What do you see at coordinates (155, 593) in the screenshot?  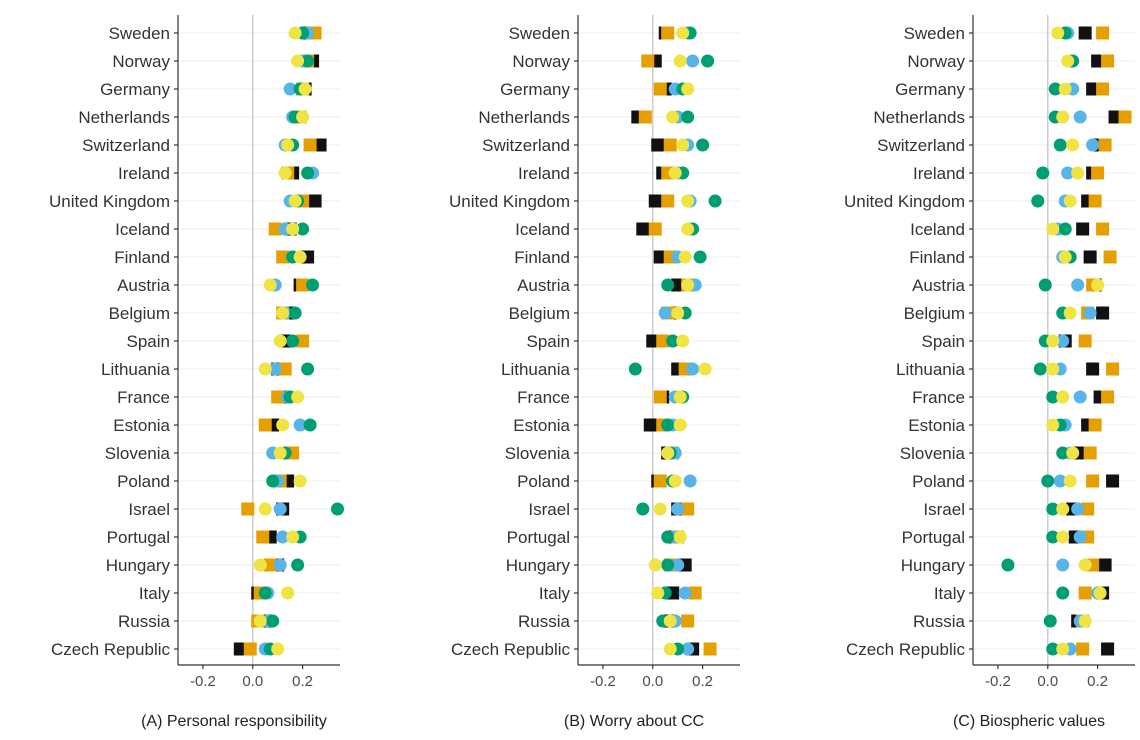 I see `country-label: Italy` at bounding box center [155, 593].